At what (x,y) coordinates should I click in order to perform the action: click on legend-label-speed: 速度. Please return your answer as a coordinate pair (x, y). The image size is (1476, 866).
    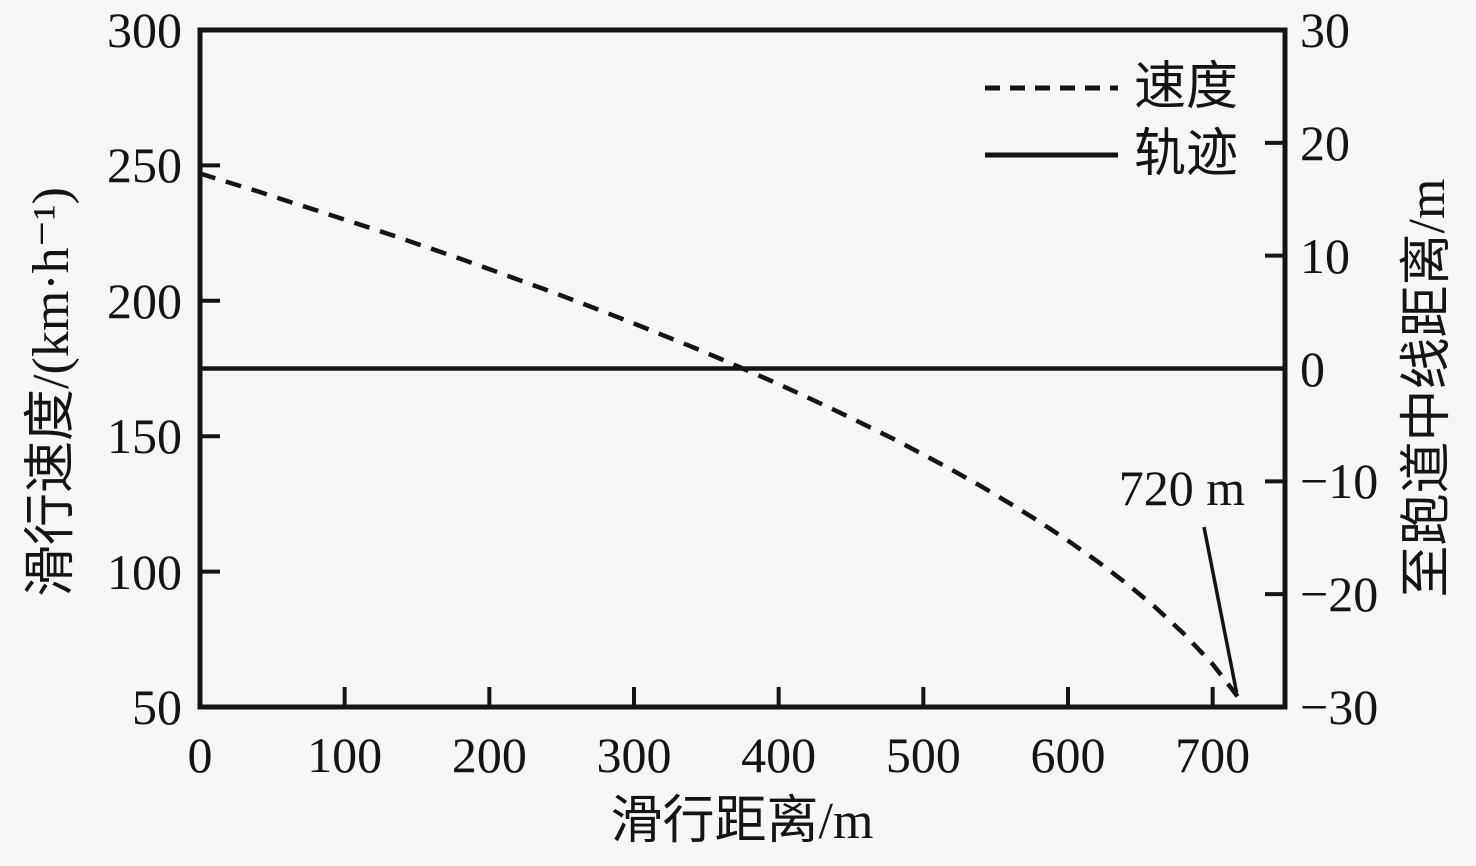
    Looking at the image, I should click on (1186, 87).